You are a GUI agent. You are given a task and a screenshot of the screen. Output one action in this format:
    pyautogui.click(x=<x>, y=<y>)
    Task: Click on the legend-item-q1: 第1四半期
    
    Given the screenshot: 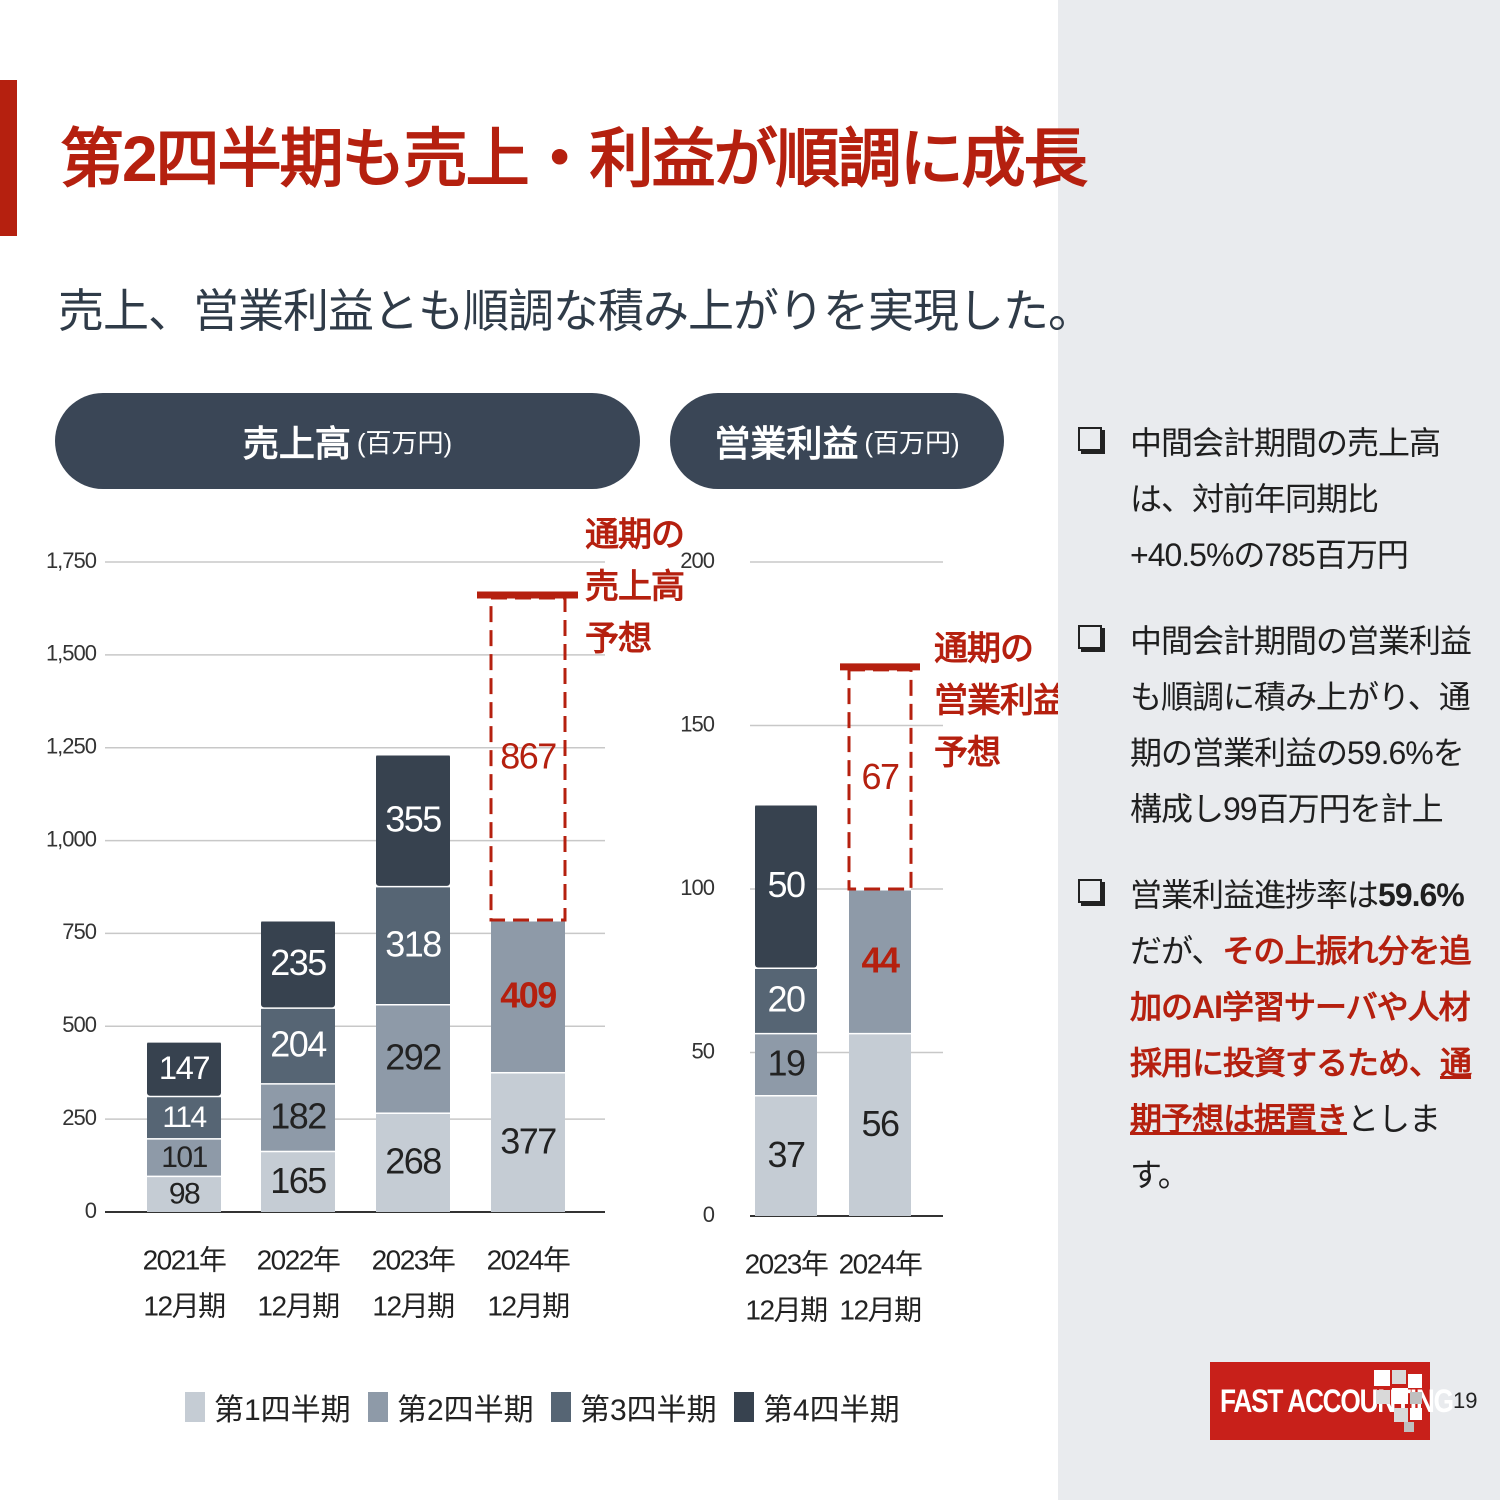 What is the action you would take?
    pyautogui.click(x=276, y=1407)
    